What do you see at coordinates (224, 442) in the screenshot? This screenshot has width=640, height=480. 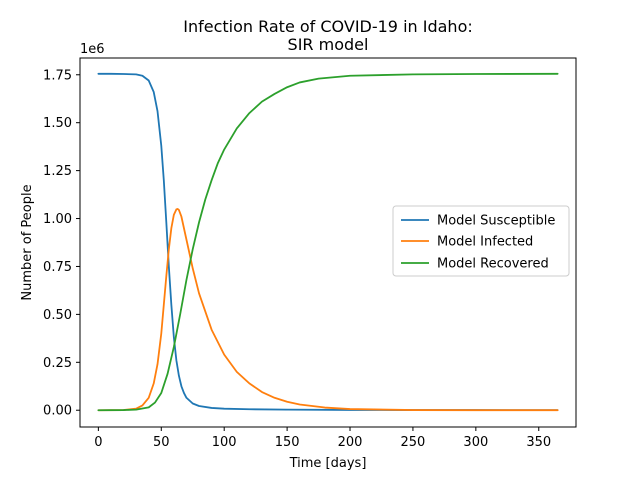 I see `x-tick-label: 100` at bounding box center [224, 442].